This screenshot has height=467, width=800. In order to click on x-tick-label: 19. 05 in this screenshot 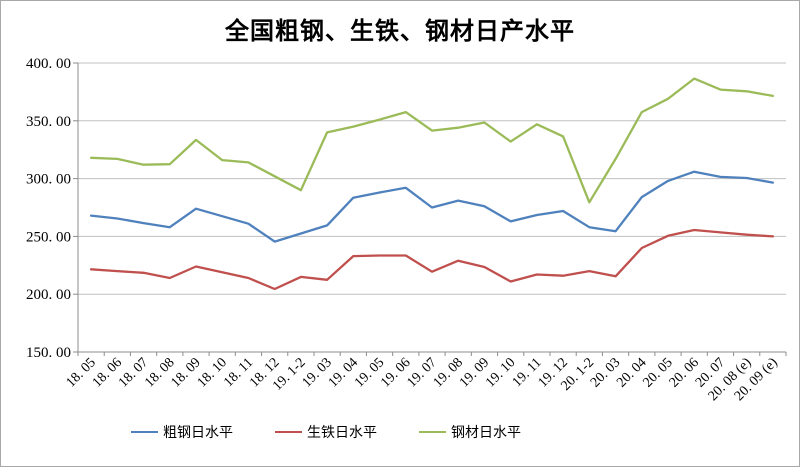, I will do `click(369, 372)`.